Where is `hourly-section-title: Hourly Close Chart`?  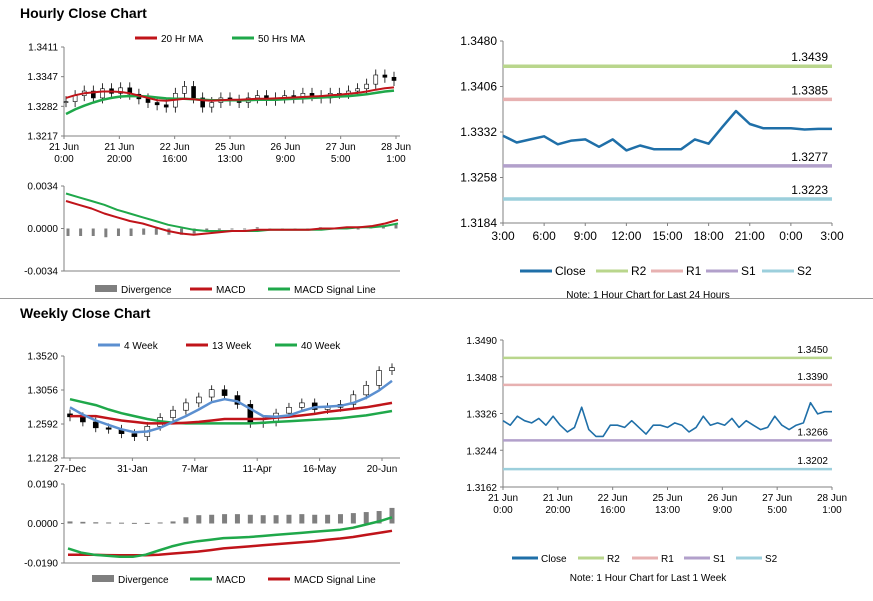 hourly-section-title: Hourly Close Chart is located at coordinates (83, 13).